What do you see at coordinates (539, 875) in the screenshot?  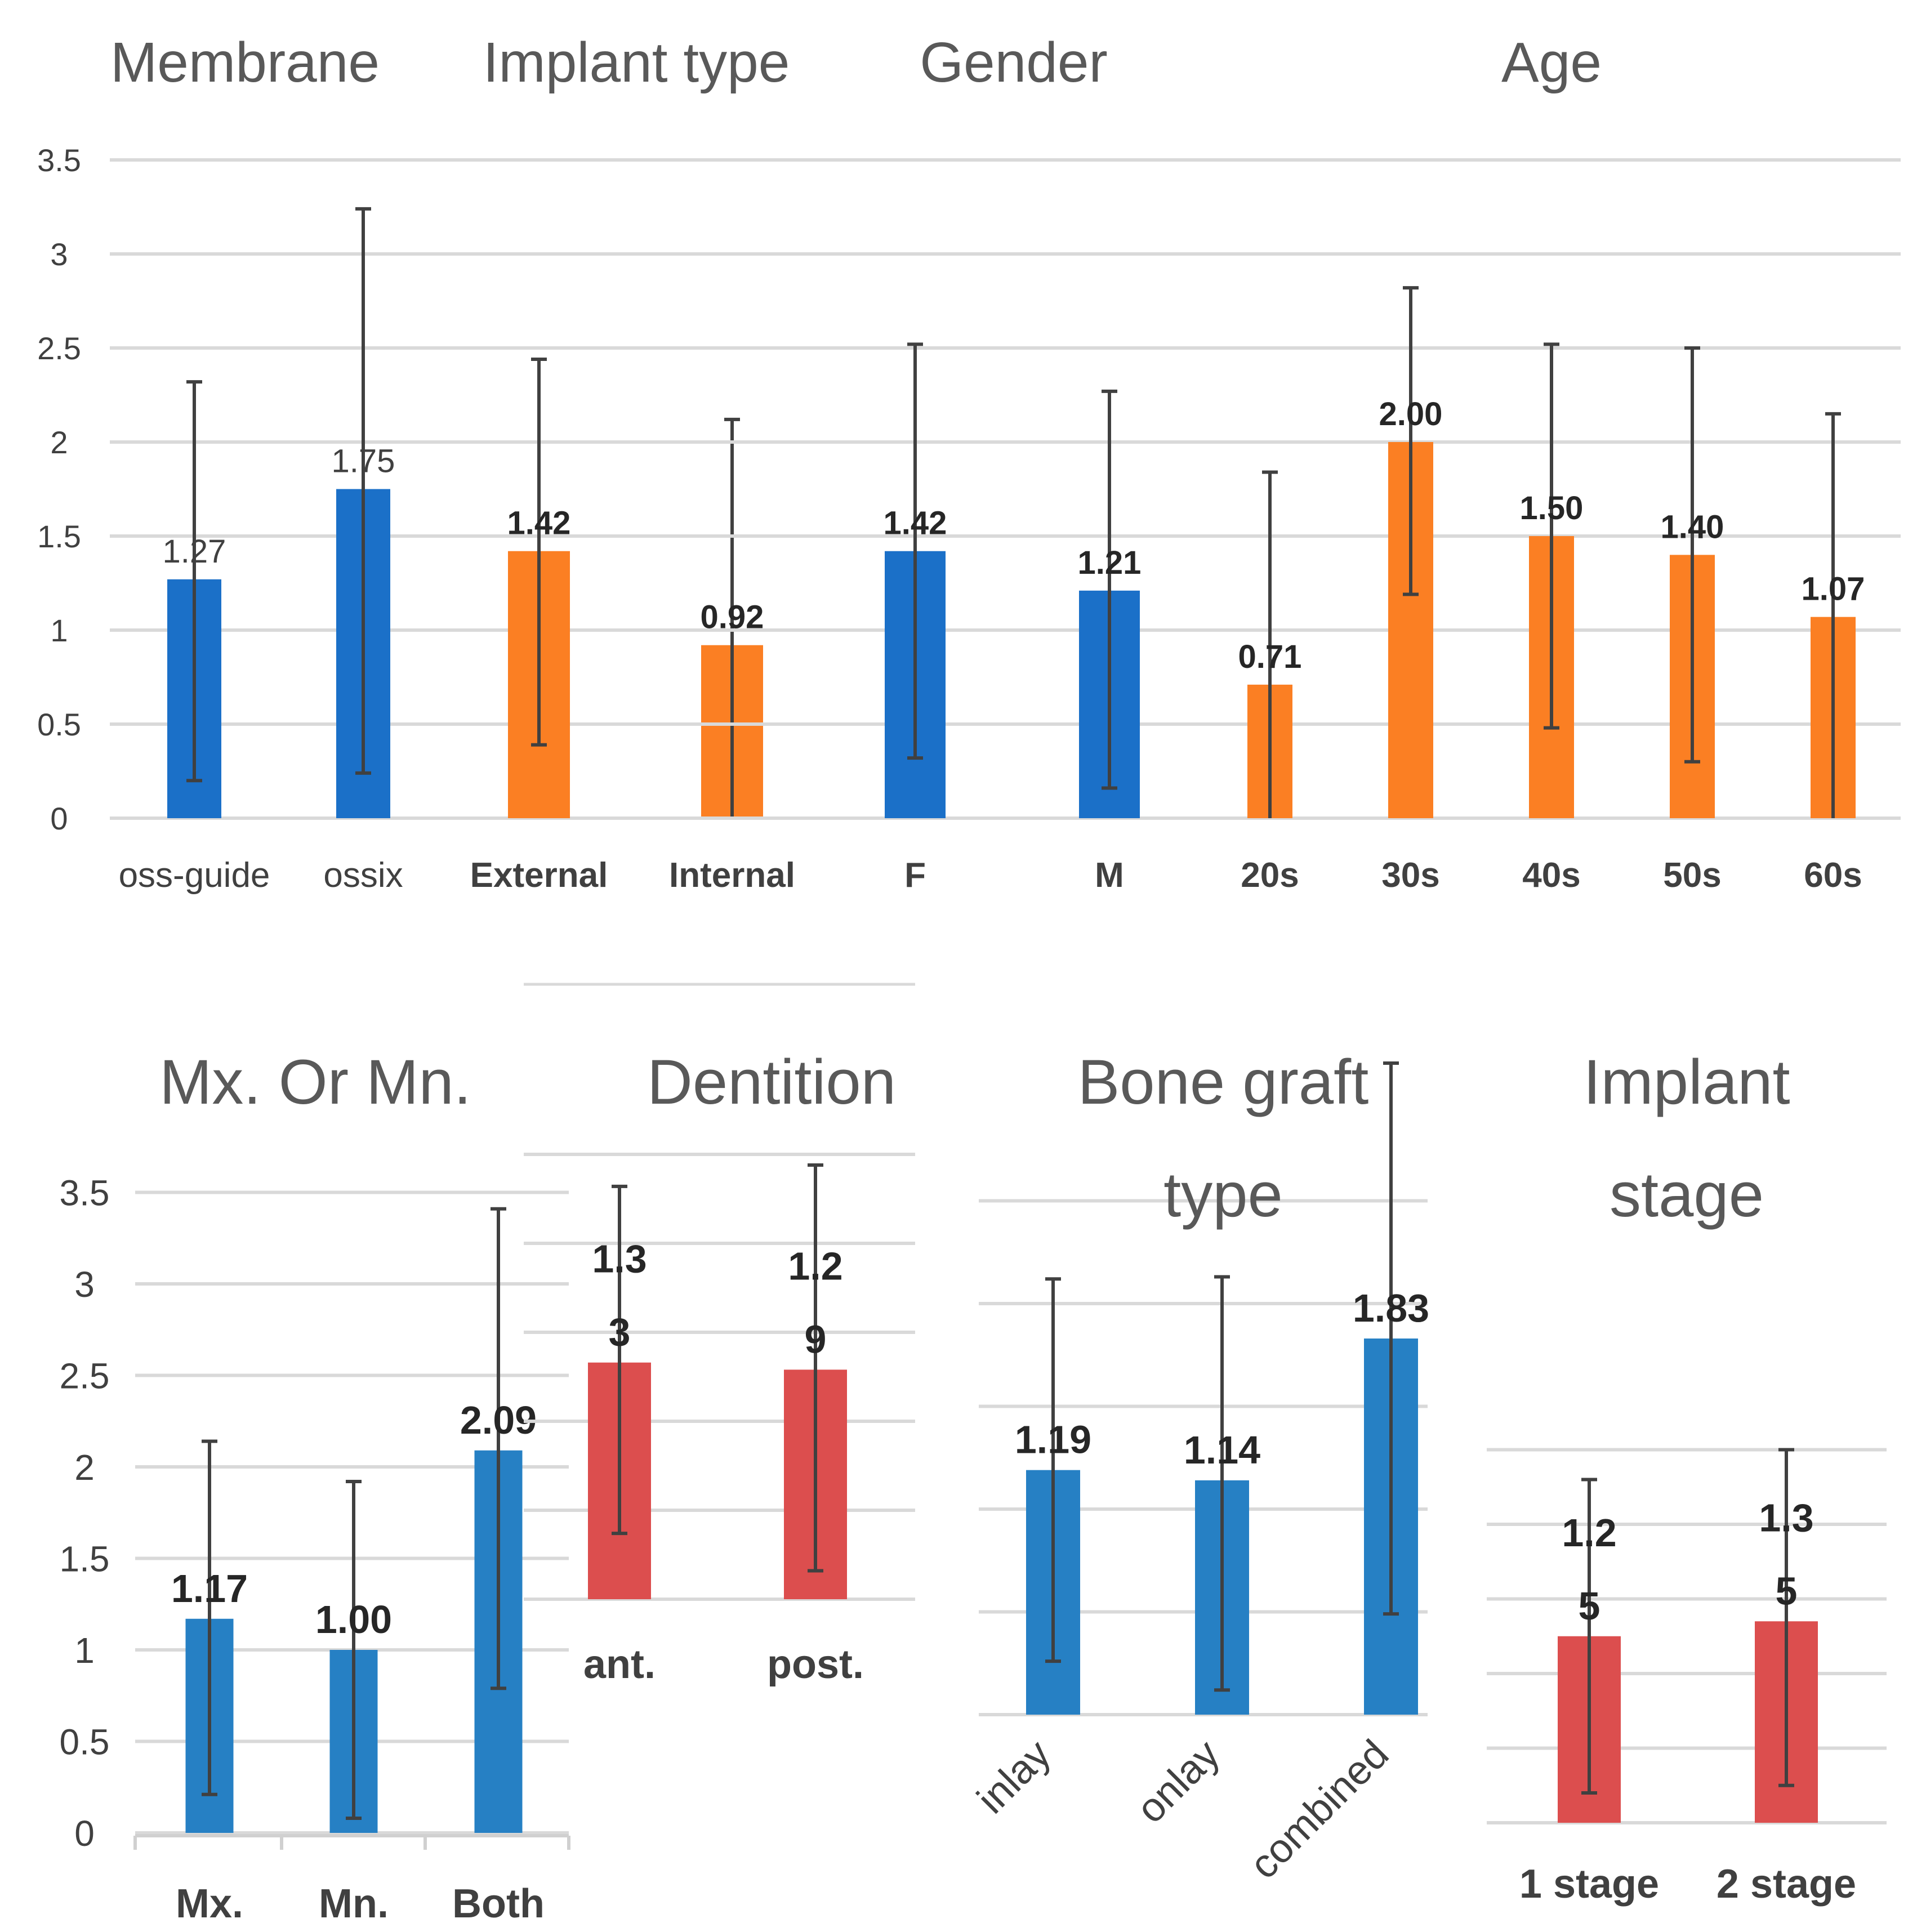 I see `category-label: External` at bounding box center [539, 875].